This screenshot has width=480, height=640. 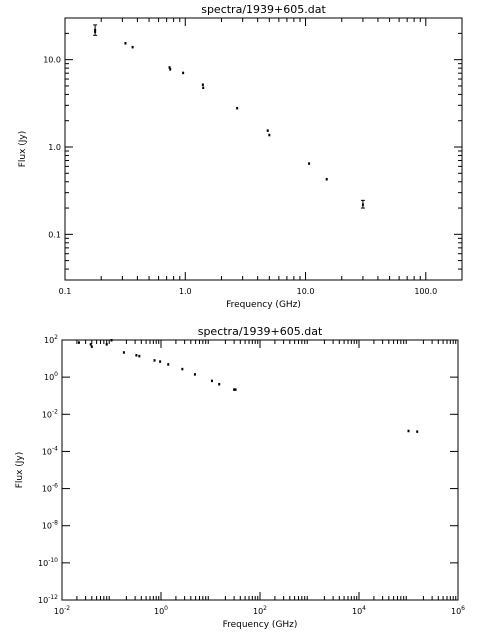 I want to click on y-tick-label: 10⁻⁶, so click(x=50, y=488).